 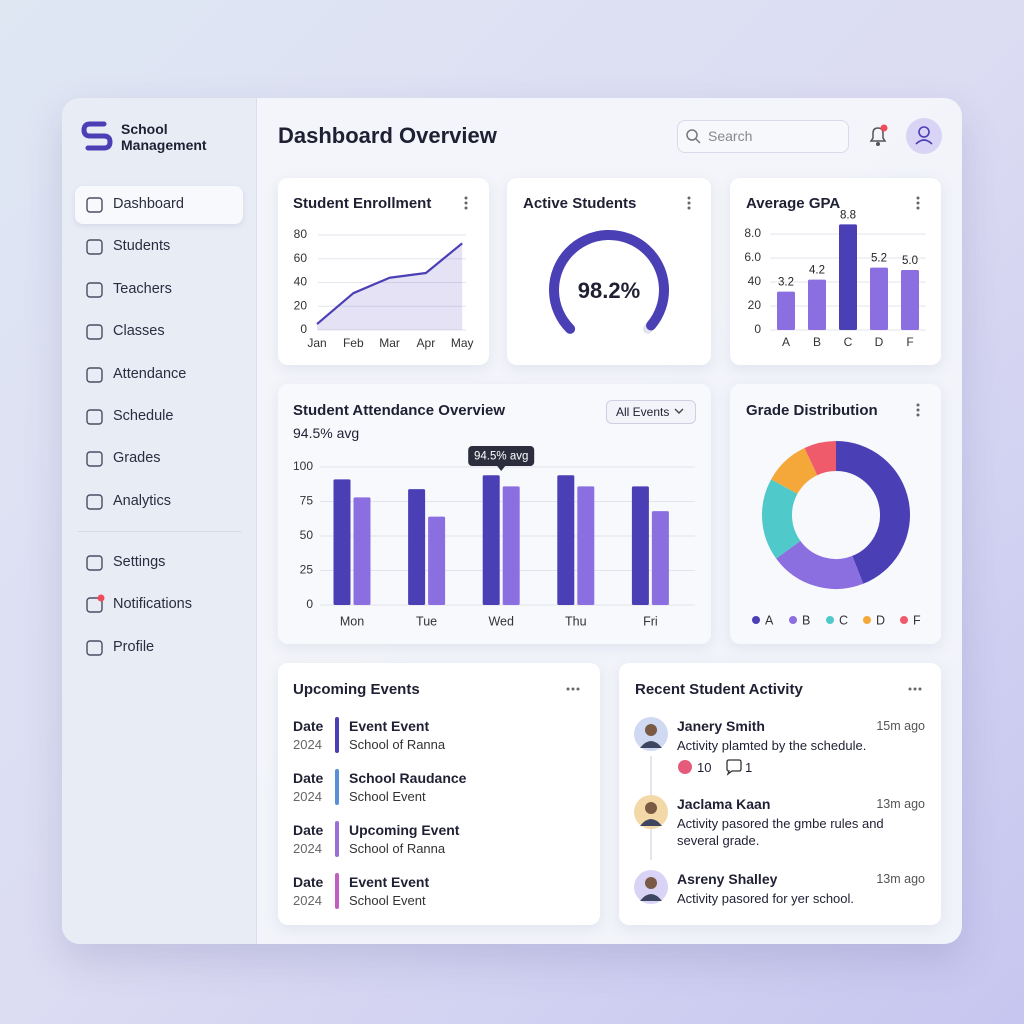 I want to click on nav-label: Teachers, so click(x=142, y=289).